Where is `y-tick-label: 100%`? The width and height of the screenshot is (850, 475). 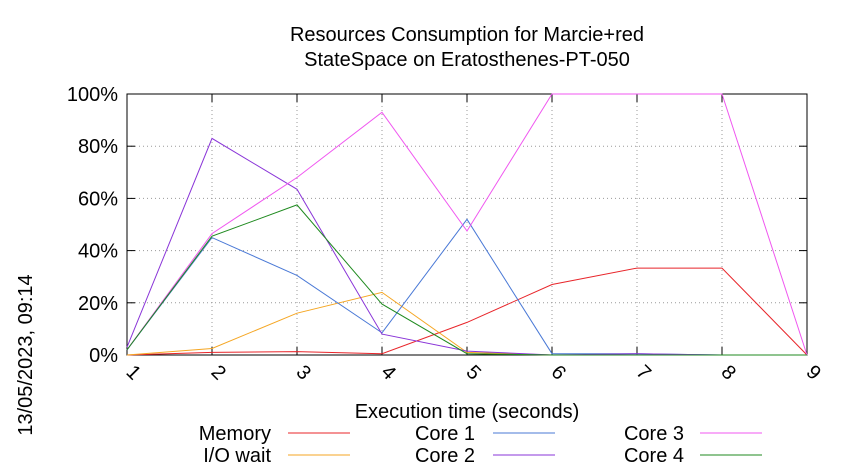 y-tick-label: 100% is located at coordinates (92, 95).